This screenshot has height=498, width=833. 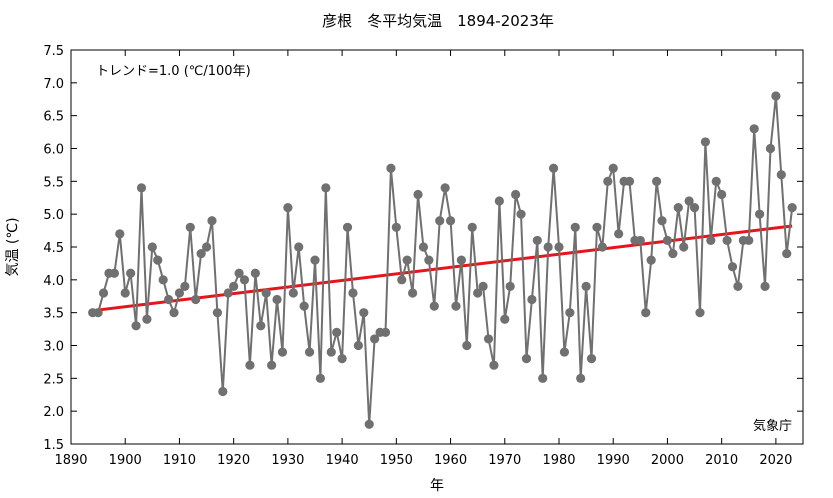 I want to click on x-tick-label: 1990, so click(x=613, y=460).